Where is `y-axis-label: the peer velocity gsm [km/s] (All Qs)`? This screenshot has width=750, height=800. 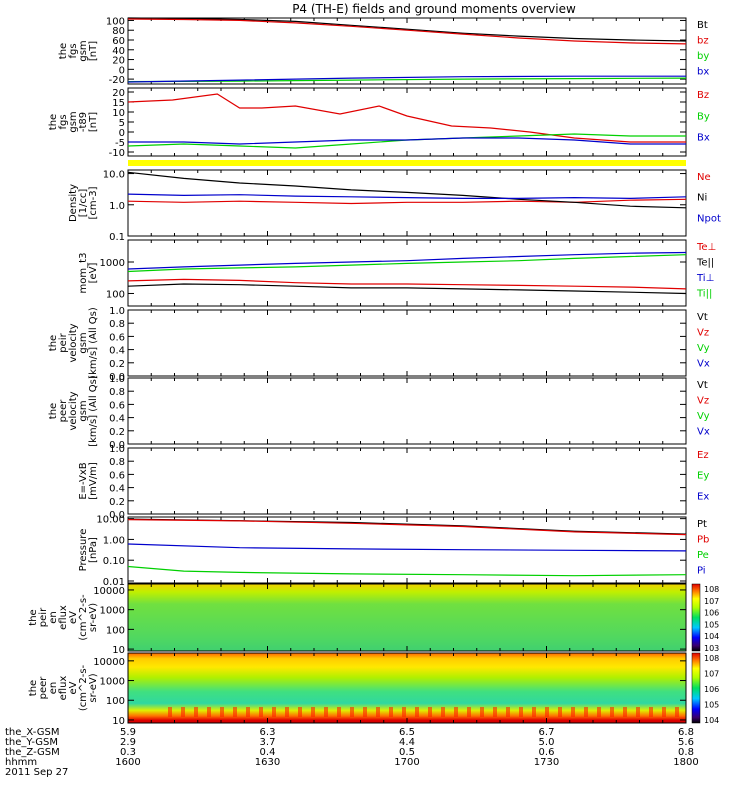 y-axis-label: the peer velocity gsm [km/s] (All Qs) is located at coordinates (73, 411).